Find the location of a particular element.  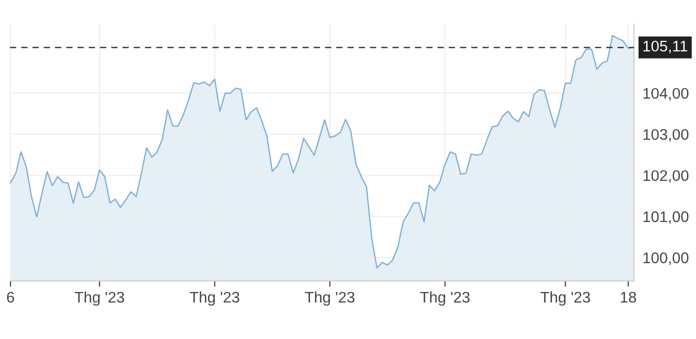

y-tick-label: 101,00 is located at coordinates (666, 217).